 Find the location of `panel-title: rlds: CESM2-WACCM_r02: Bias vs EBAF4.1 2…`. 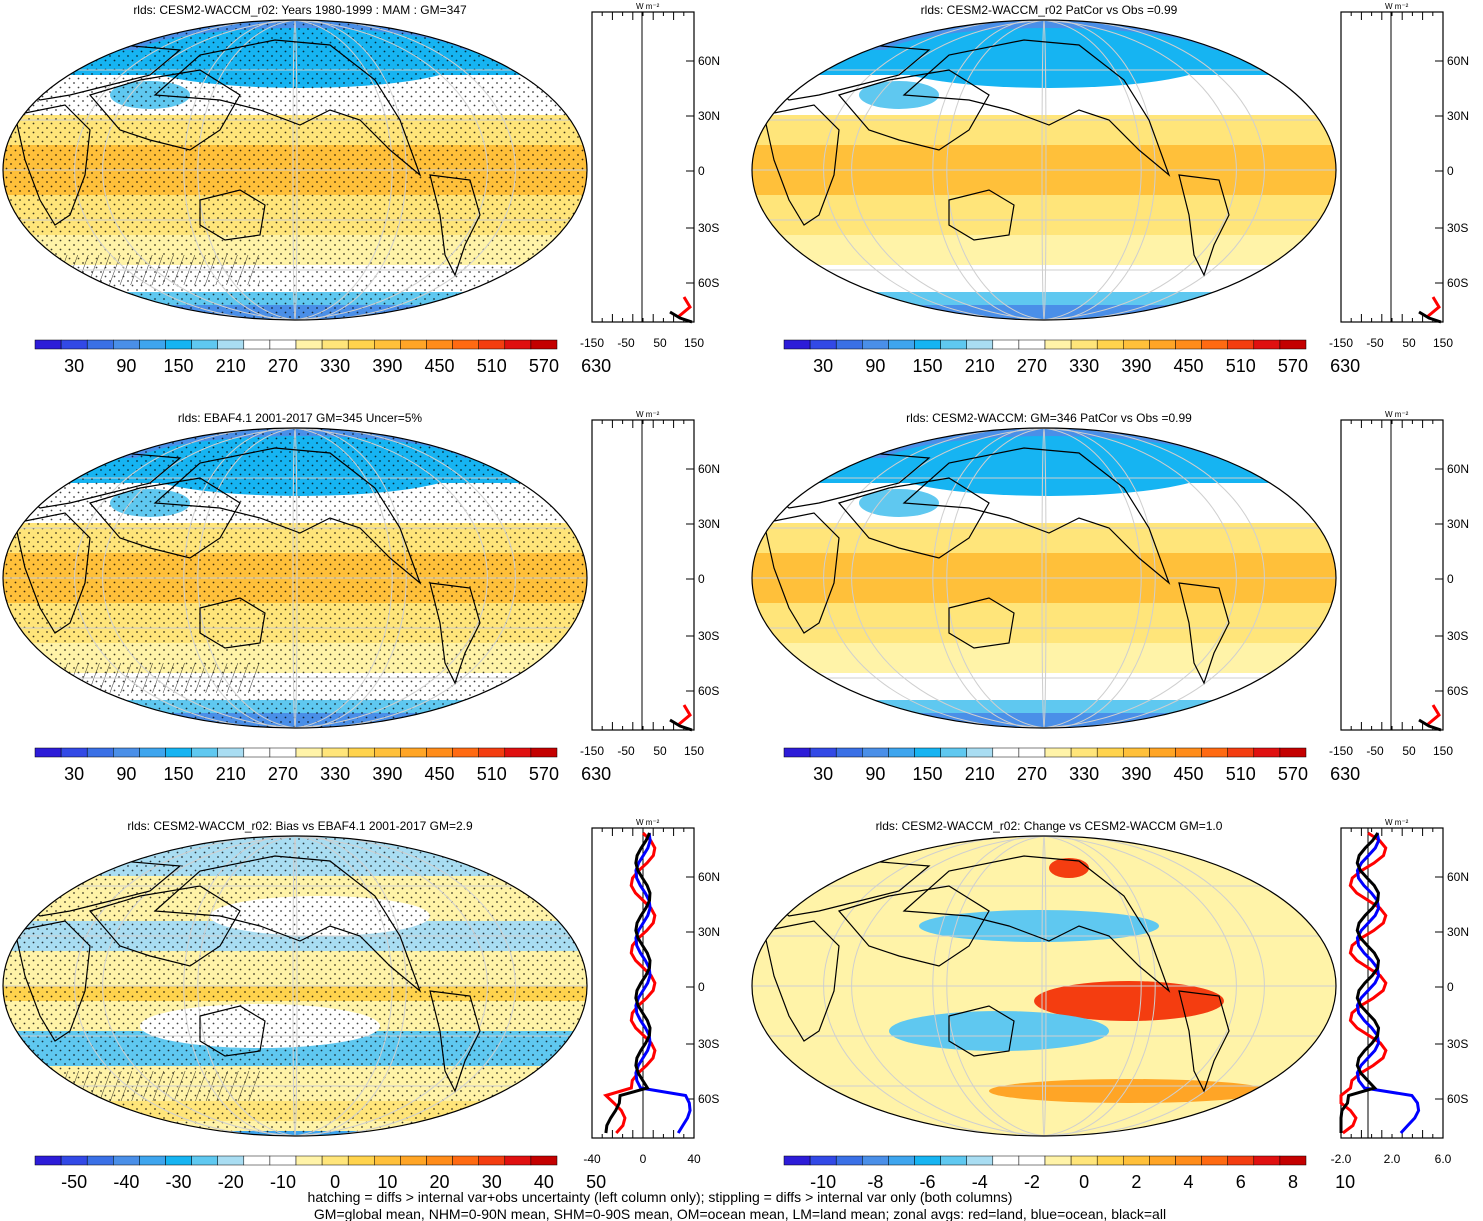

panel-title: rlds: CESM2-WACCM_r02: Bias vs EBAF4.1 2… is located at coordinates (300, 826).